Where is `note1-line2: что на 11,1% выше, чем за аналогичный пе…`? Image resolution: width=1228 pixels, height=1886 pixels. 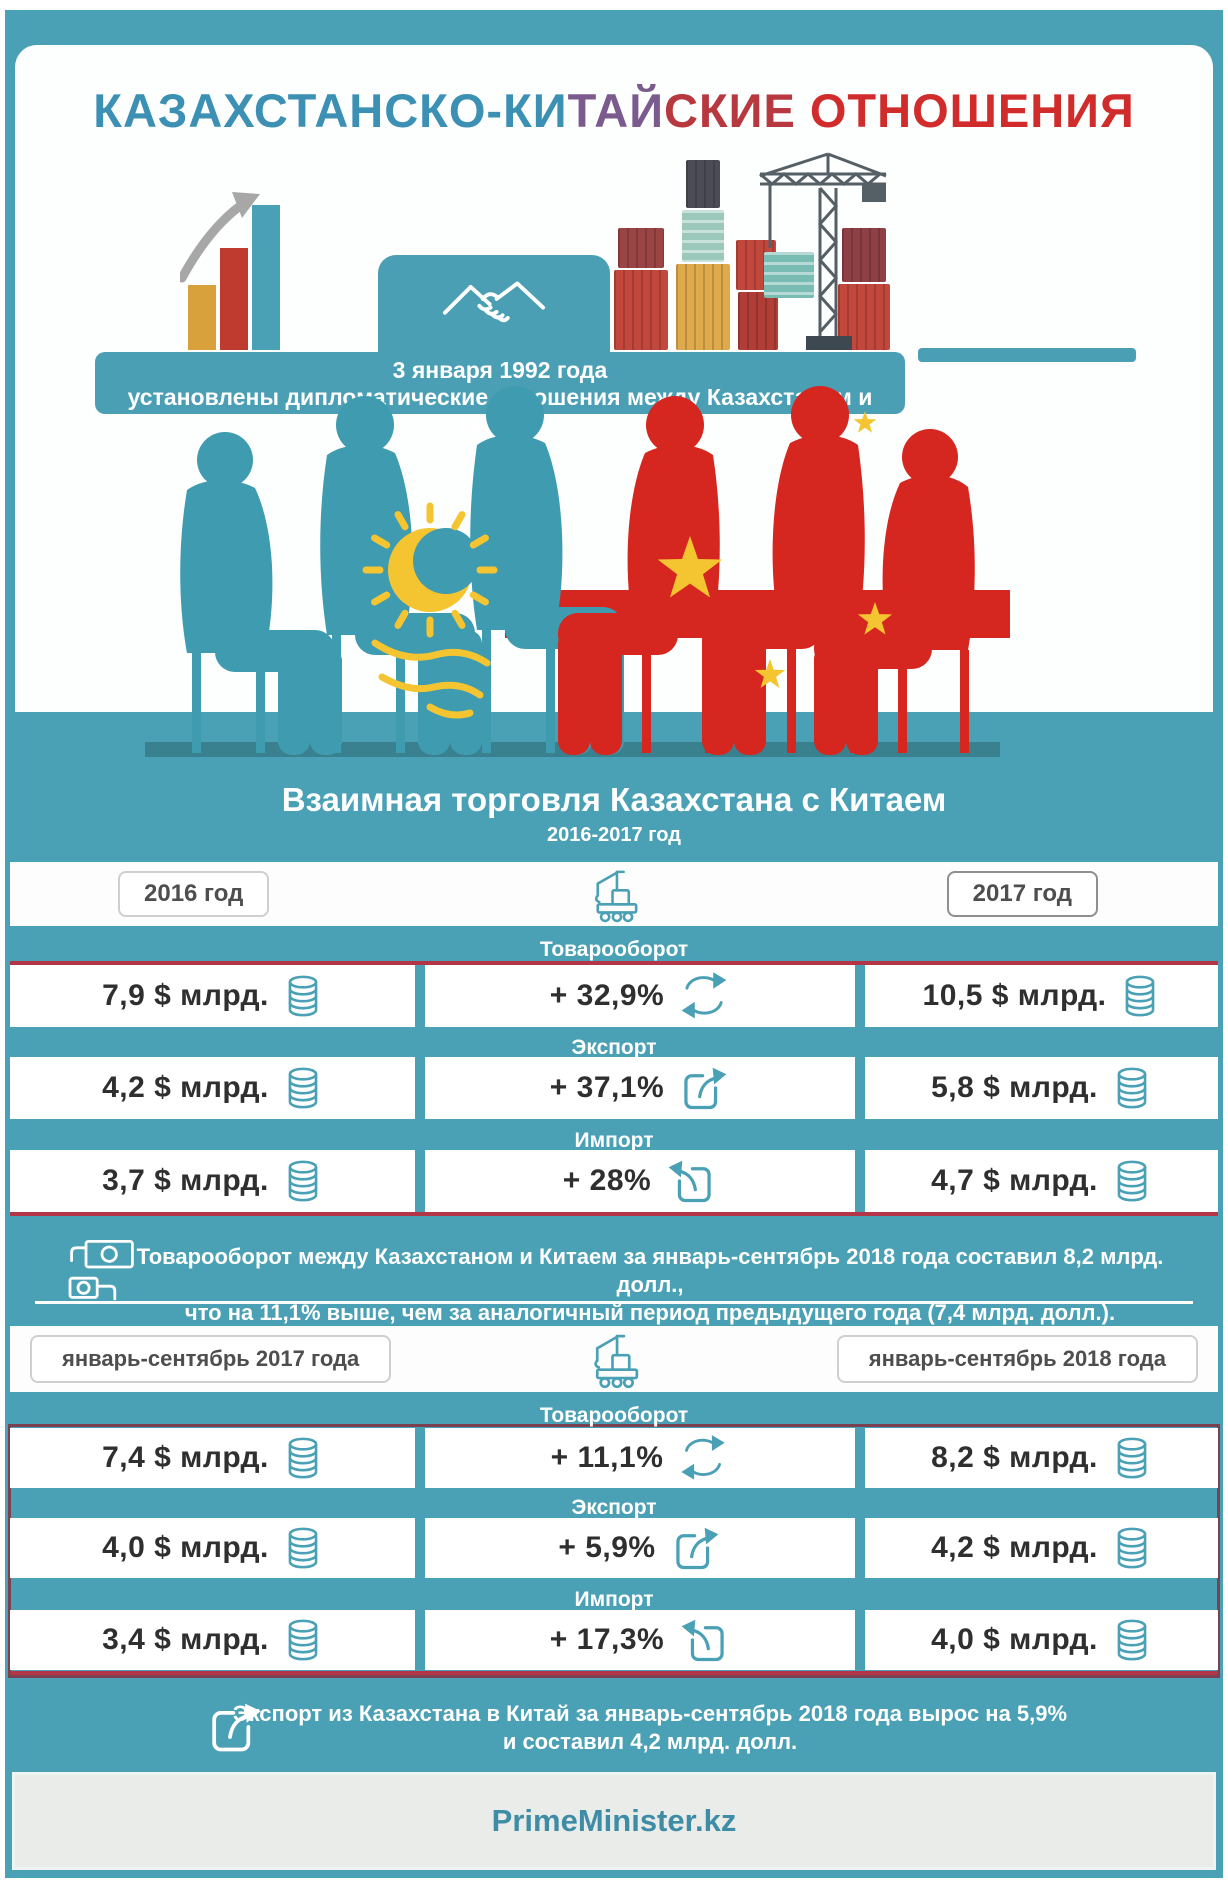
note1-line2: что на 11,1% выше, чем за аналогичный пе… is located at coordinates (650, 1312).